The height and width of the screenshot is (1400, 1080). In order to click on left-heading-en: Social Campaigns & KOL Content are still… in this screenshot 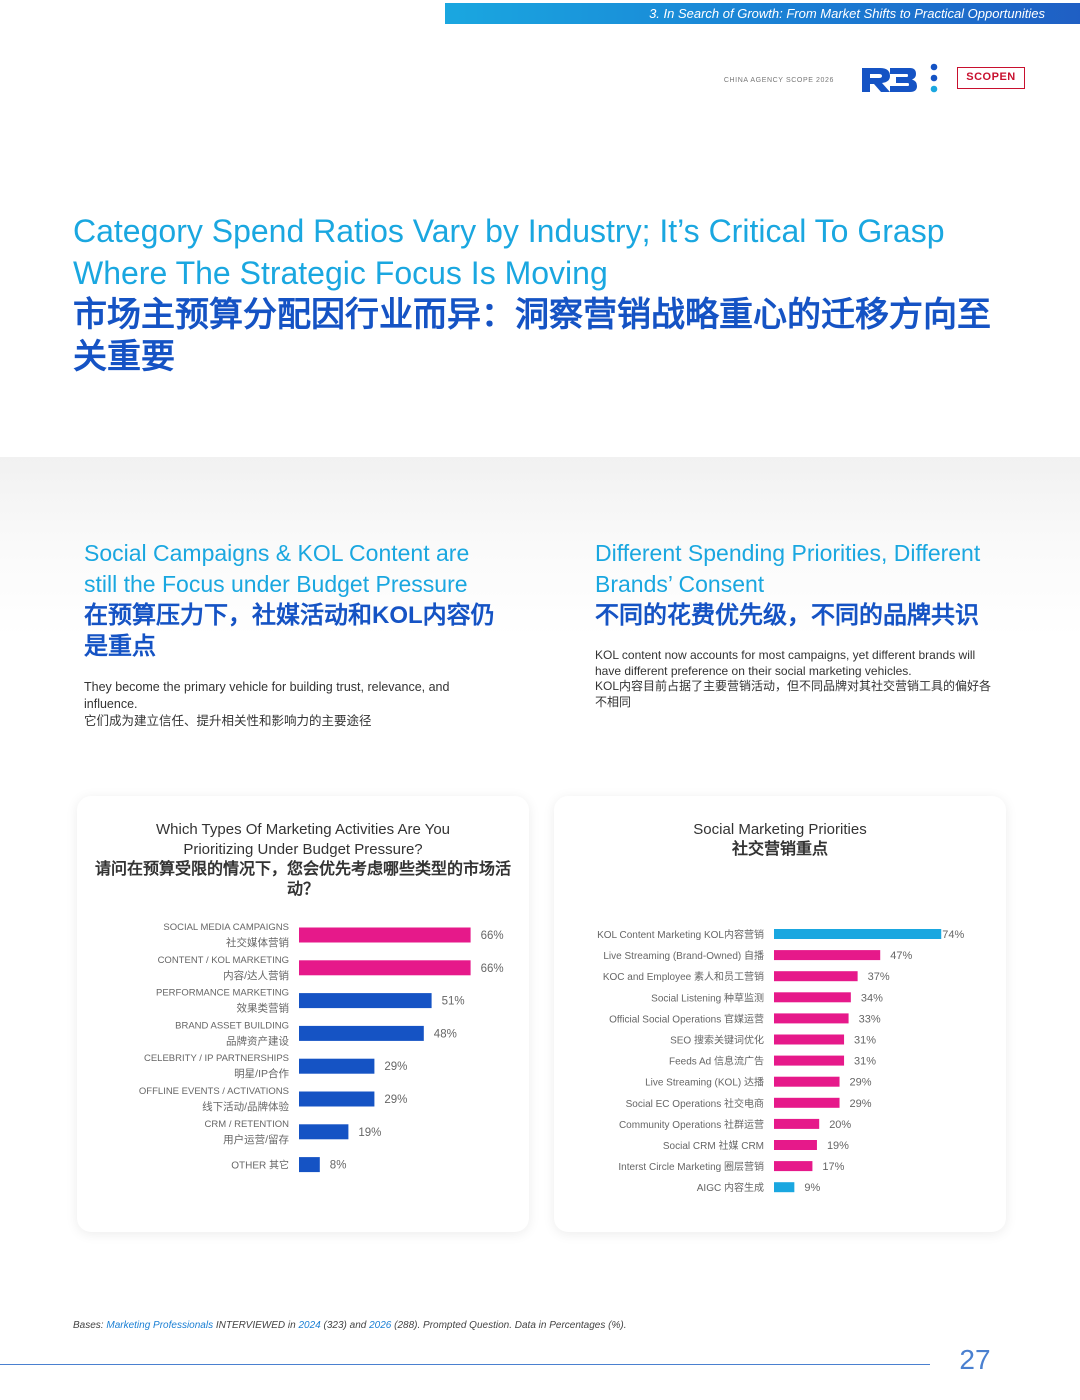, I will do `click(277, 568)`.